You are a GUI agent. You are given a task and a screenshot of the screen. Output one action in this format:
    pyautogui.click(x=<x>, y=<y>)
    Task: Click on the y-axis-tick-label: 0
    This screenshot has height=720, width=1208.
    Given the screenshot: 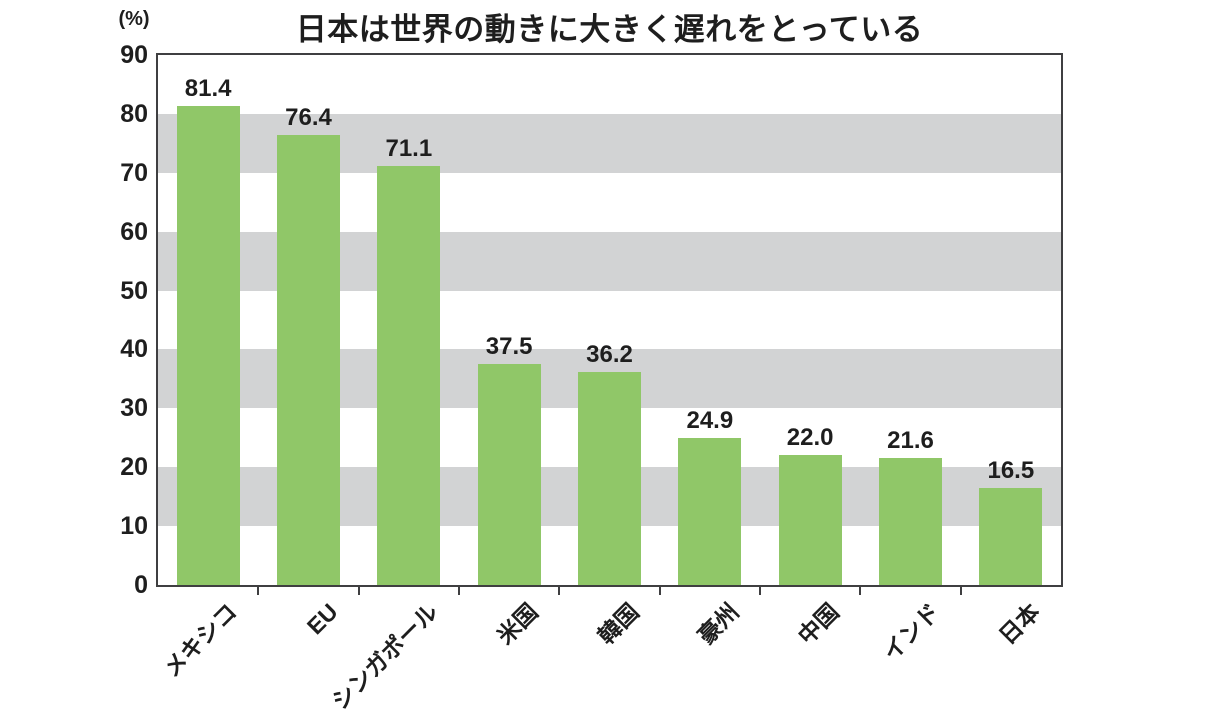 What is the action you would take?
    pyautogui.click(x=141, y=585)
    